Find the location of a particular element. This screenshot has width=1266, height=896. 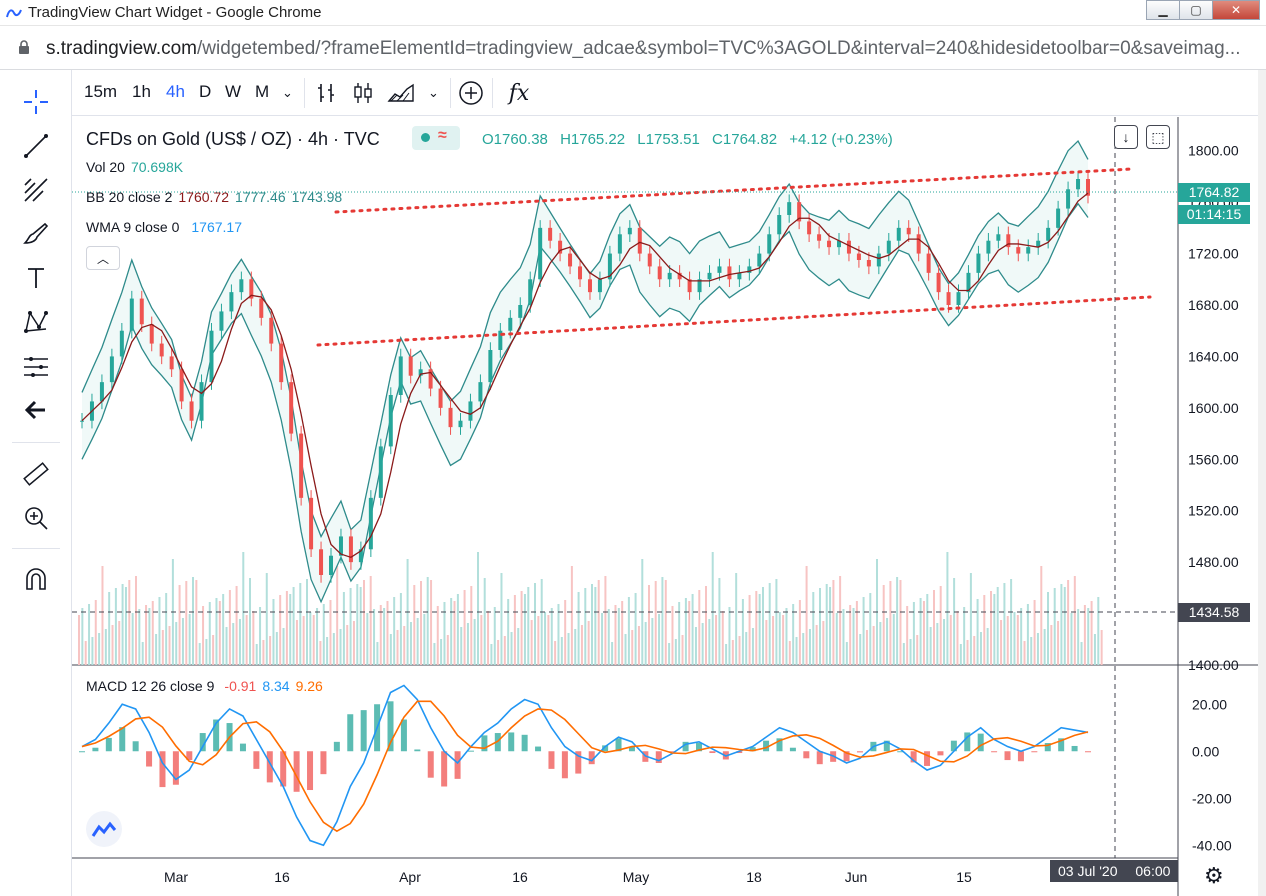

scroll-to-latest-button: ↓ is located at coordinates (1126, 137).